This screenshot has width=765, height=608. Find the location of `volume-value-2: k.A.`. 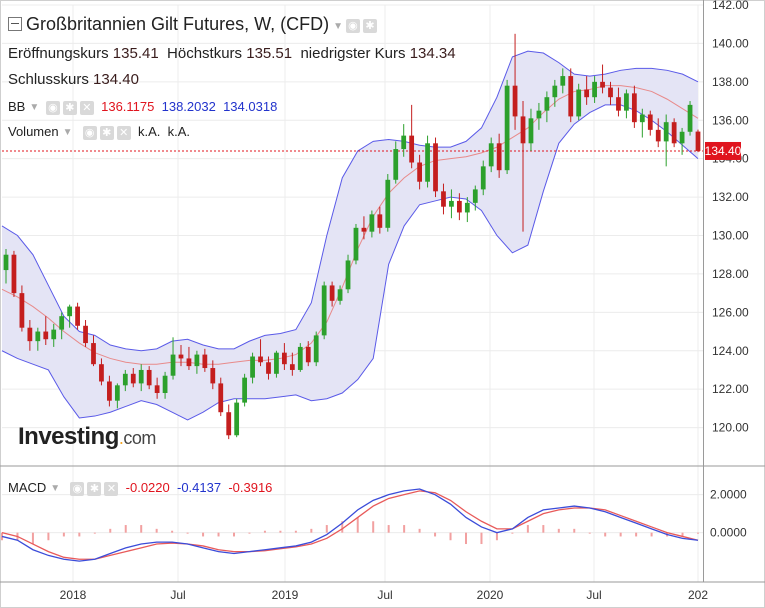

volume-value-2: k.A. is located at coordinates (179, 131).